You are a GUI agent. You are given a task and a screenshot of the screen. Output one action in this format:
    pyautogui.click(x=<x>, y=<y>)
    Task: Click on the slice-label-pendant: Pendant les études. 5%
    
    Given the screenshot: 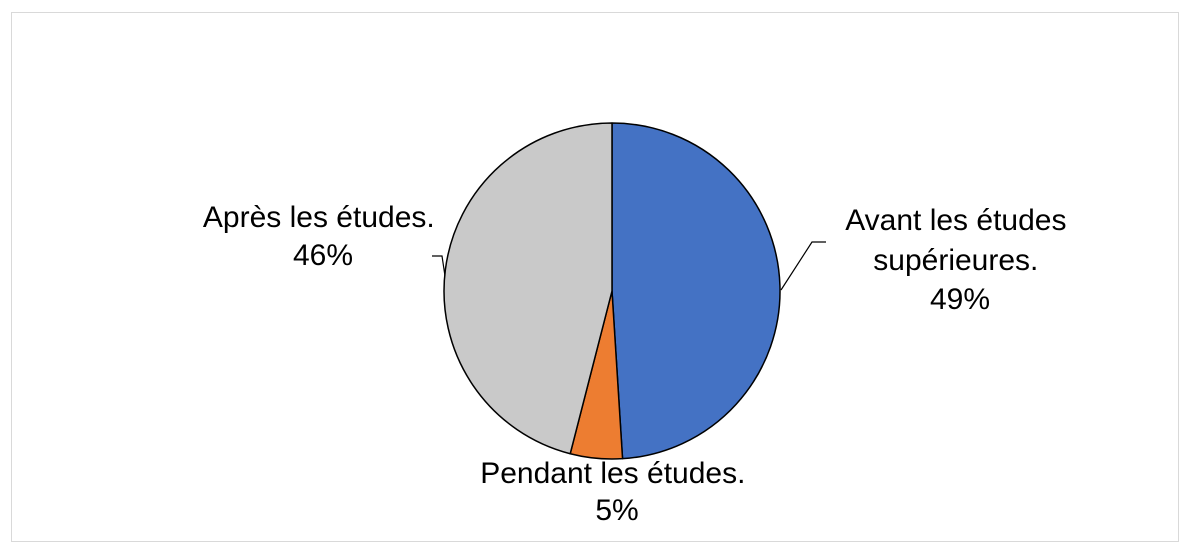 What is the action you would take?
    pyautogui.click(x=617, y=491)
    